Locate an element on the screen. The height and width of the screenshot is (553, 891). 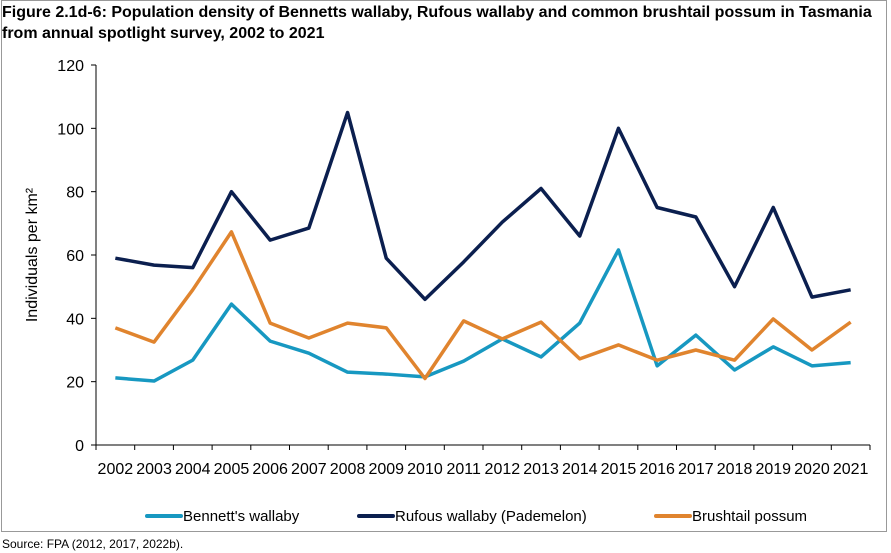
x-tick-label: 2007 is located at coordinates (309, 469).